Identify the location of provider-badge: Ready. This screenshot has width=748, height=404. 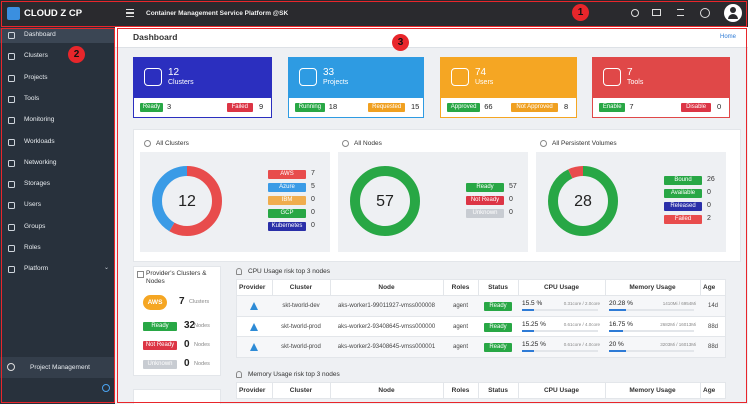
(160, 326).